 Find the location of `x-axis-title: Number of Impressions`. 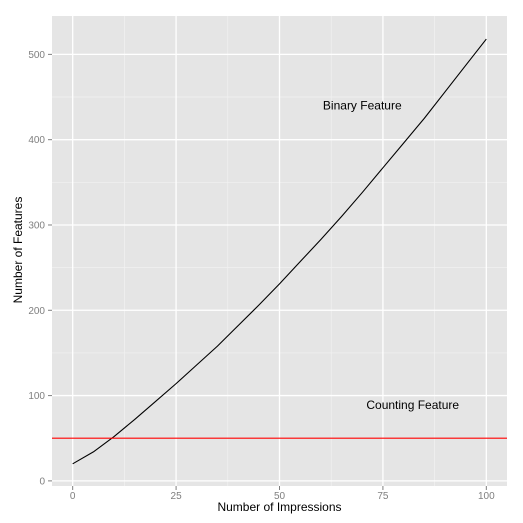

x-axis-title: Number of Impressions is located at coordinates (279, 507).